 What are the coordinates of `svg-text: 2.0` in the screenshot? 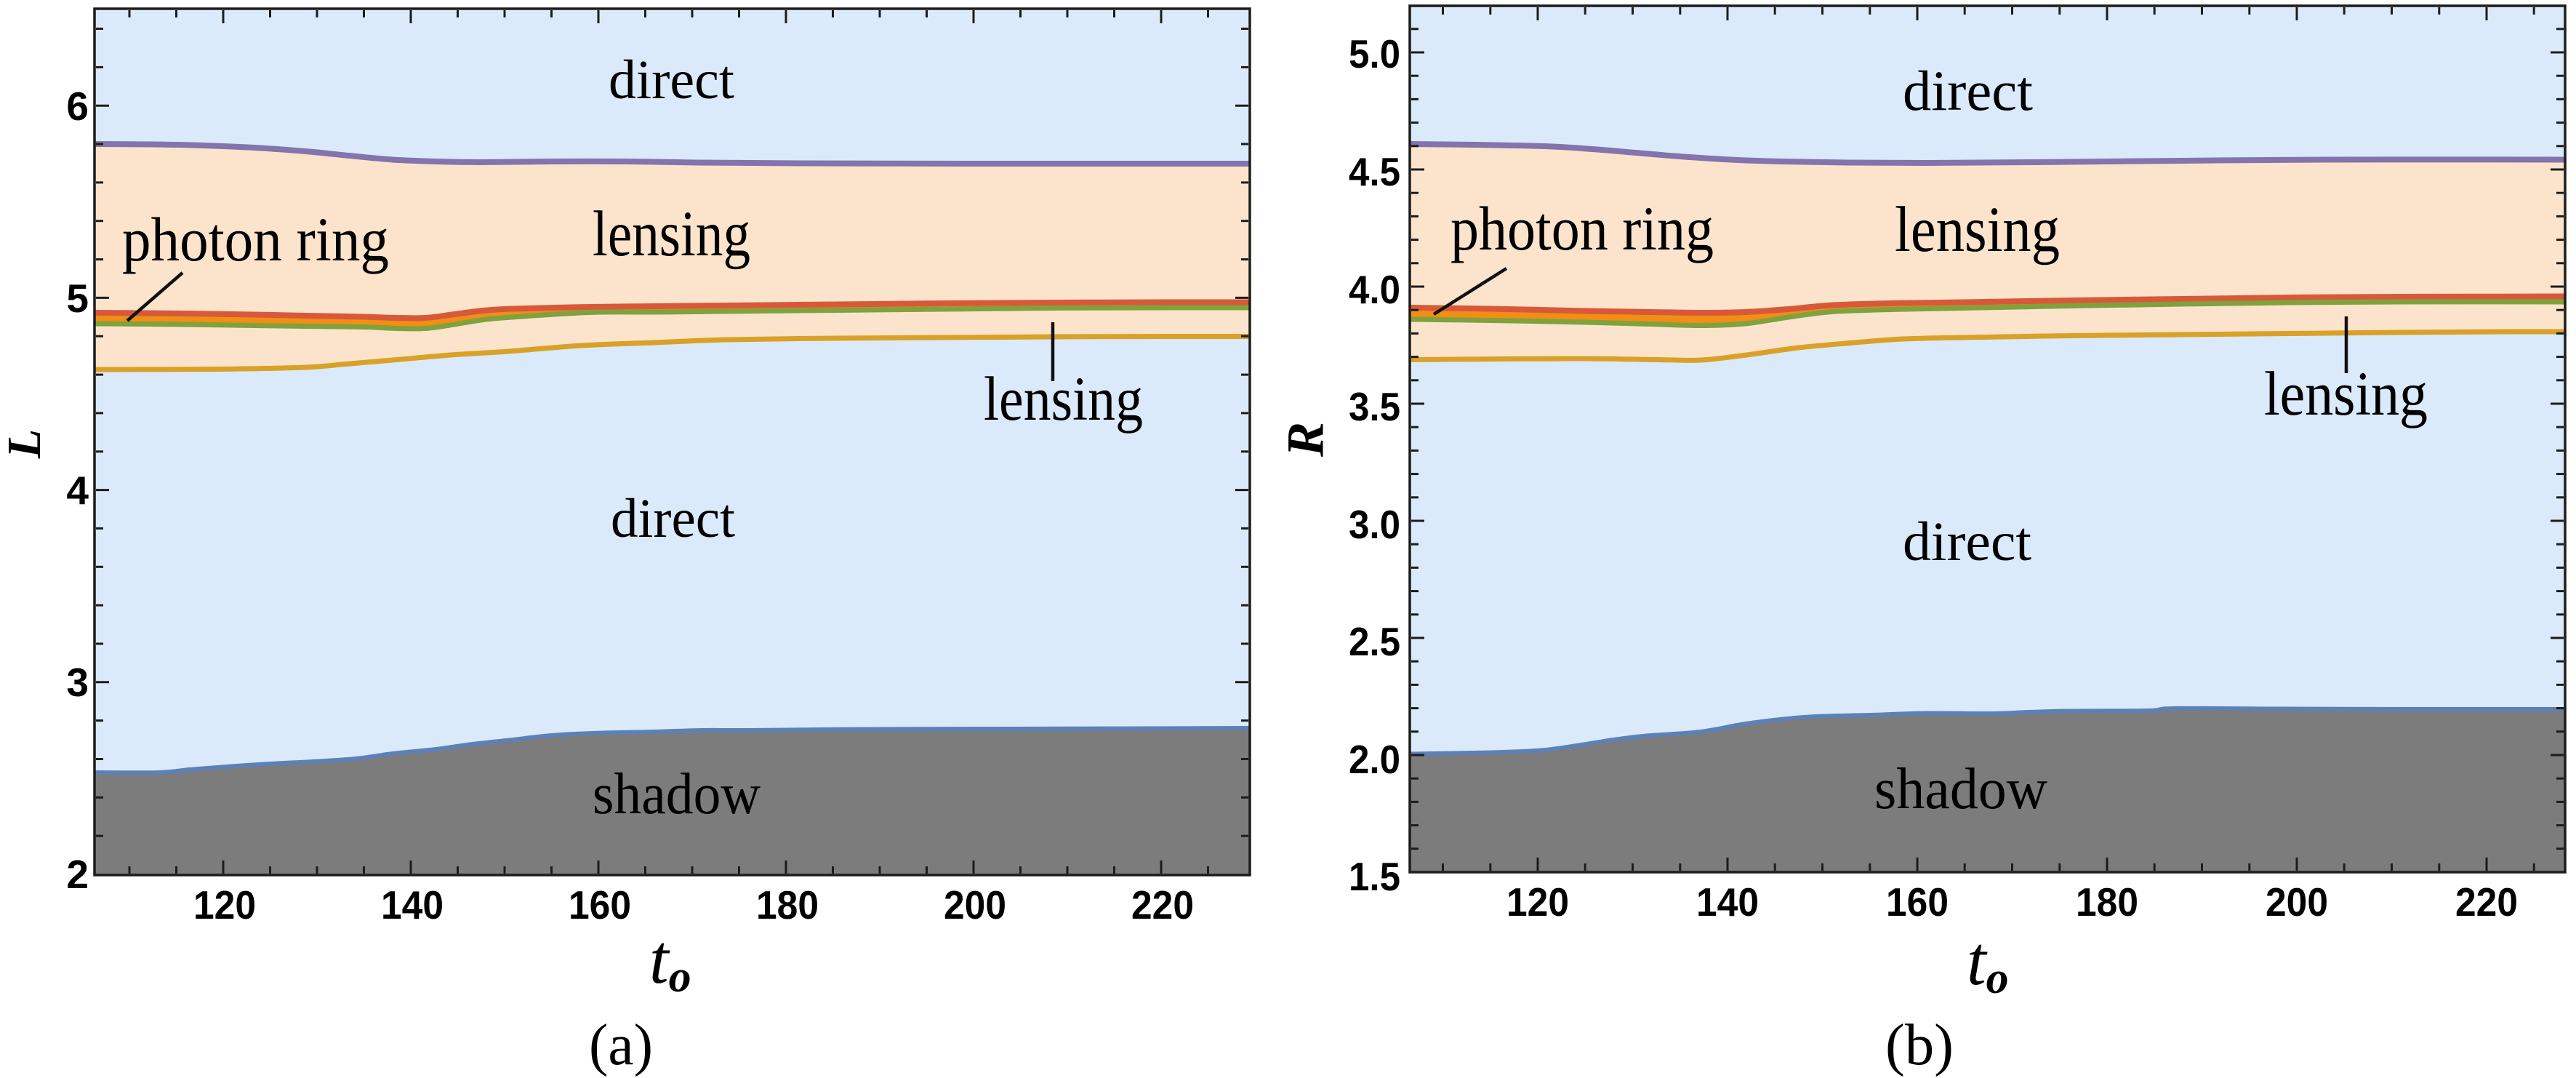 It's located at (1374, 759).